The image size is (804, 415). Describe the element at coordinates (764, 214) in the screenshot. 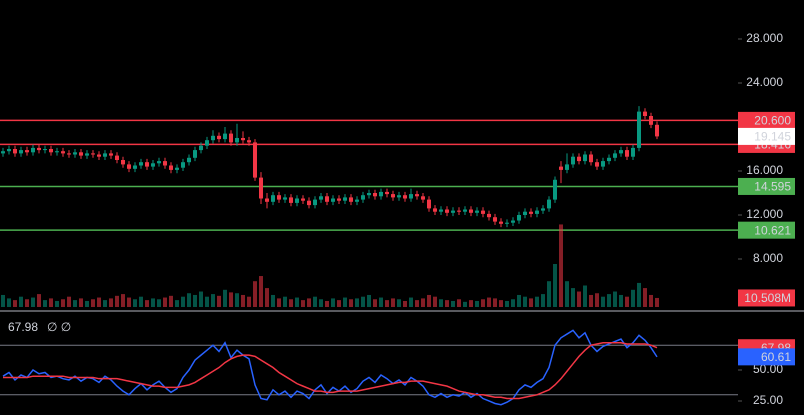

I see `y-tick-label: 12.000` at that location.